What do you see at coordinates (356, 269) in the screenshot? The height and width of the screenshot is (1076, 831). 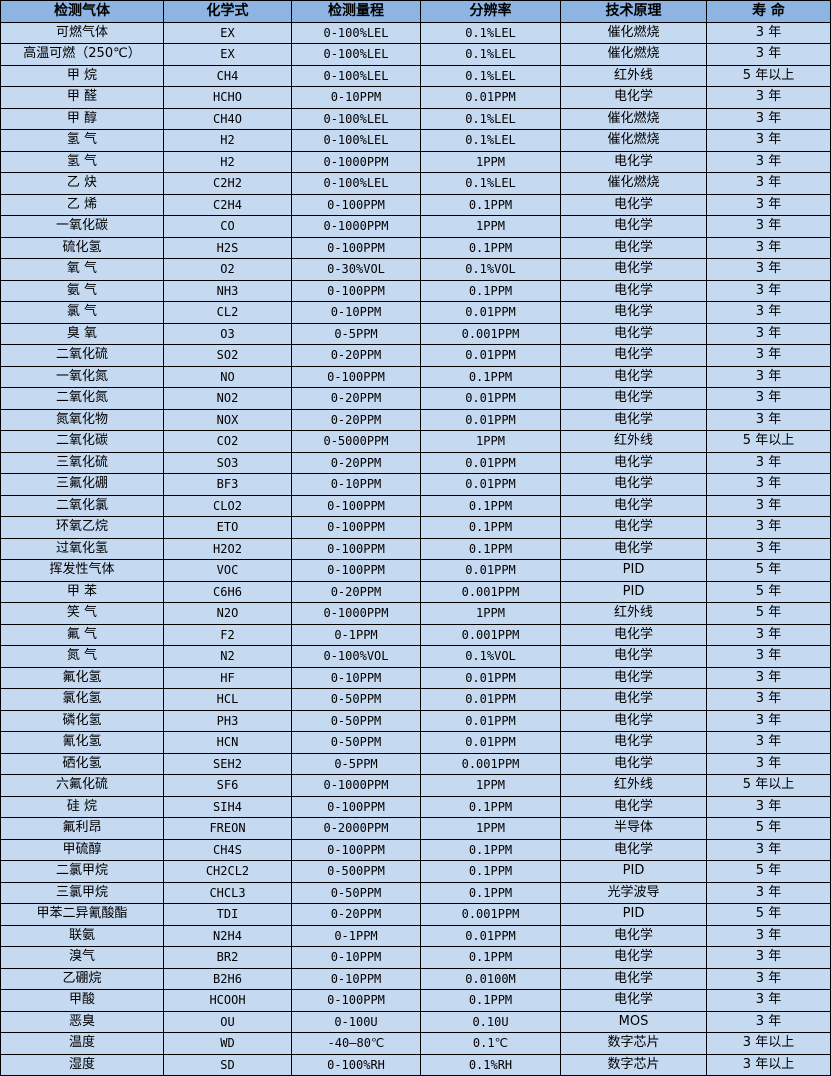 I see `cell-range: 0-30%VOL` at bounding box center [356, 269].